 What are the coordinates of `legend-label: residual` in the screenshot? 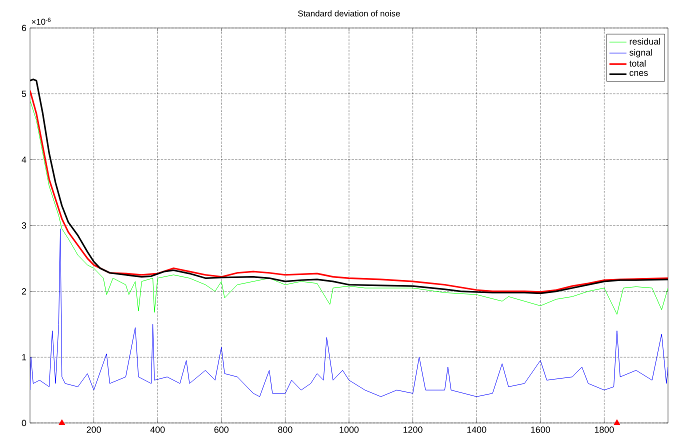 It's located at (645, 41).